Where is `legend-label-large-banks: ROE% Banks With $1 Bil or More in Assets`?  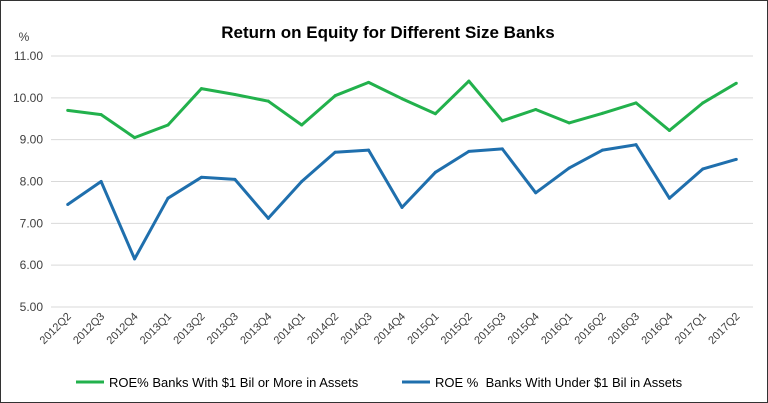 legend-label-large-banks: ROE% Banks With $1 Bil or More in Assets is located at coordinates (234, 382).